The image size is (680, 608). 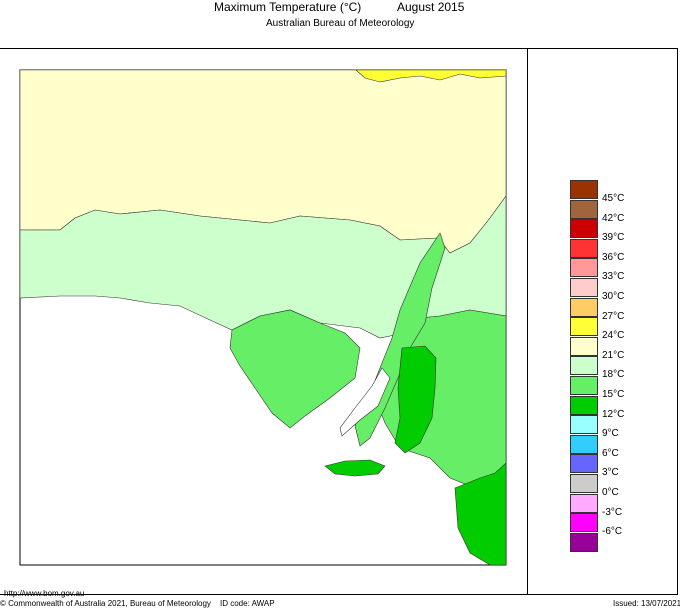 I want to click on legend-label: 30°C, so click(x=613, y=296).